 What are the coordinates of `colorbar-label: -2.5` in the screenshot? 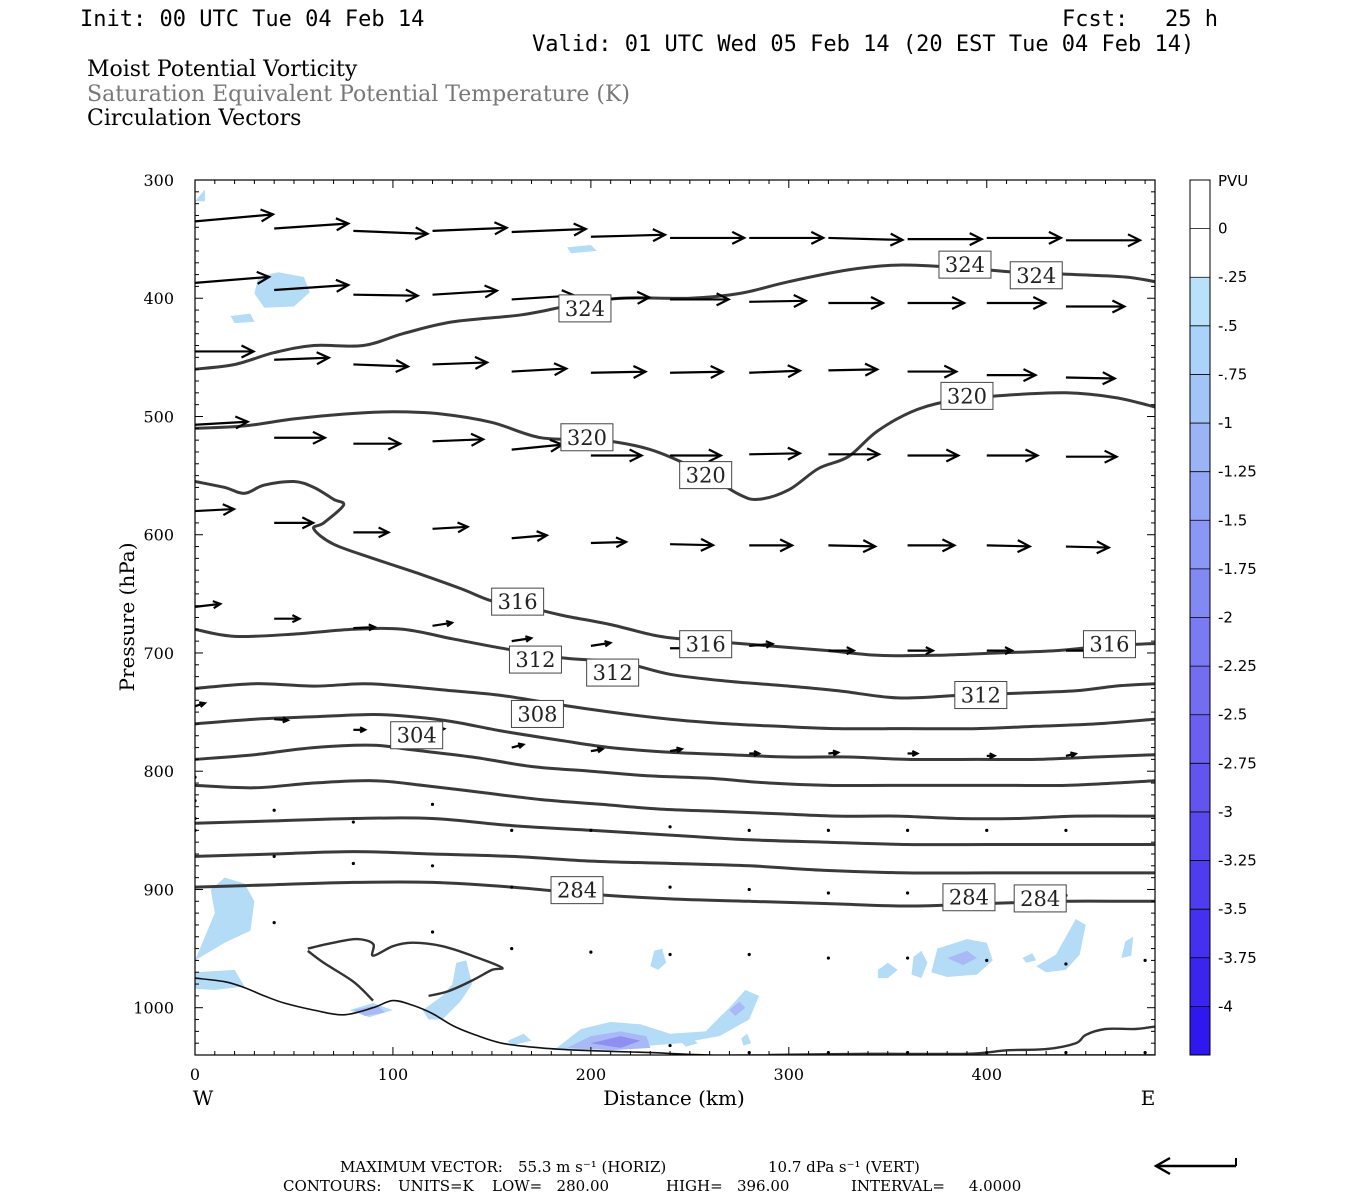 It's located at (1232, 715).